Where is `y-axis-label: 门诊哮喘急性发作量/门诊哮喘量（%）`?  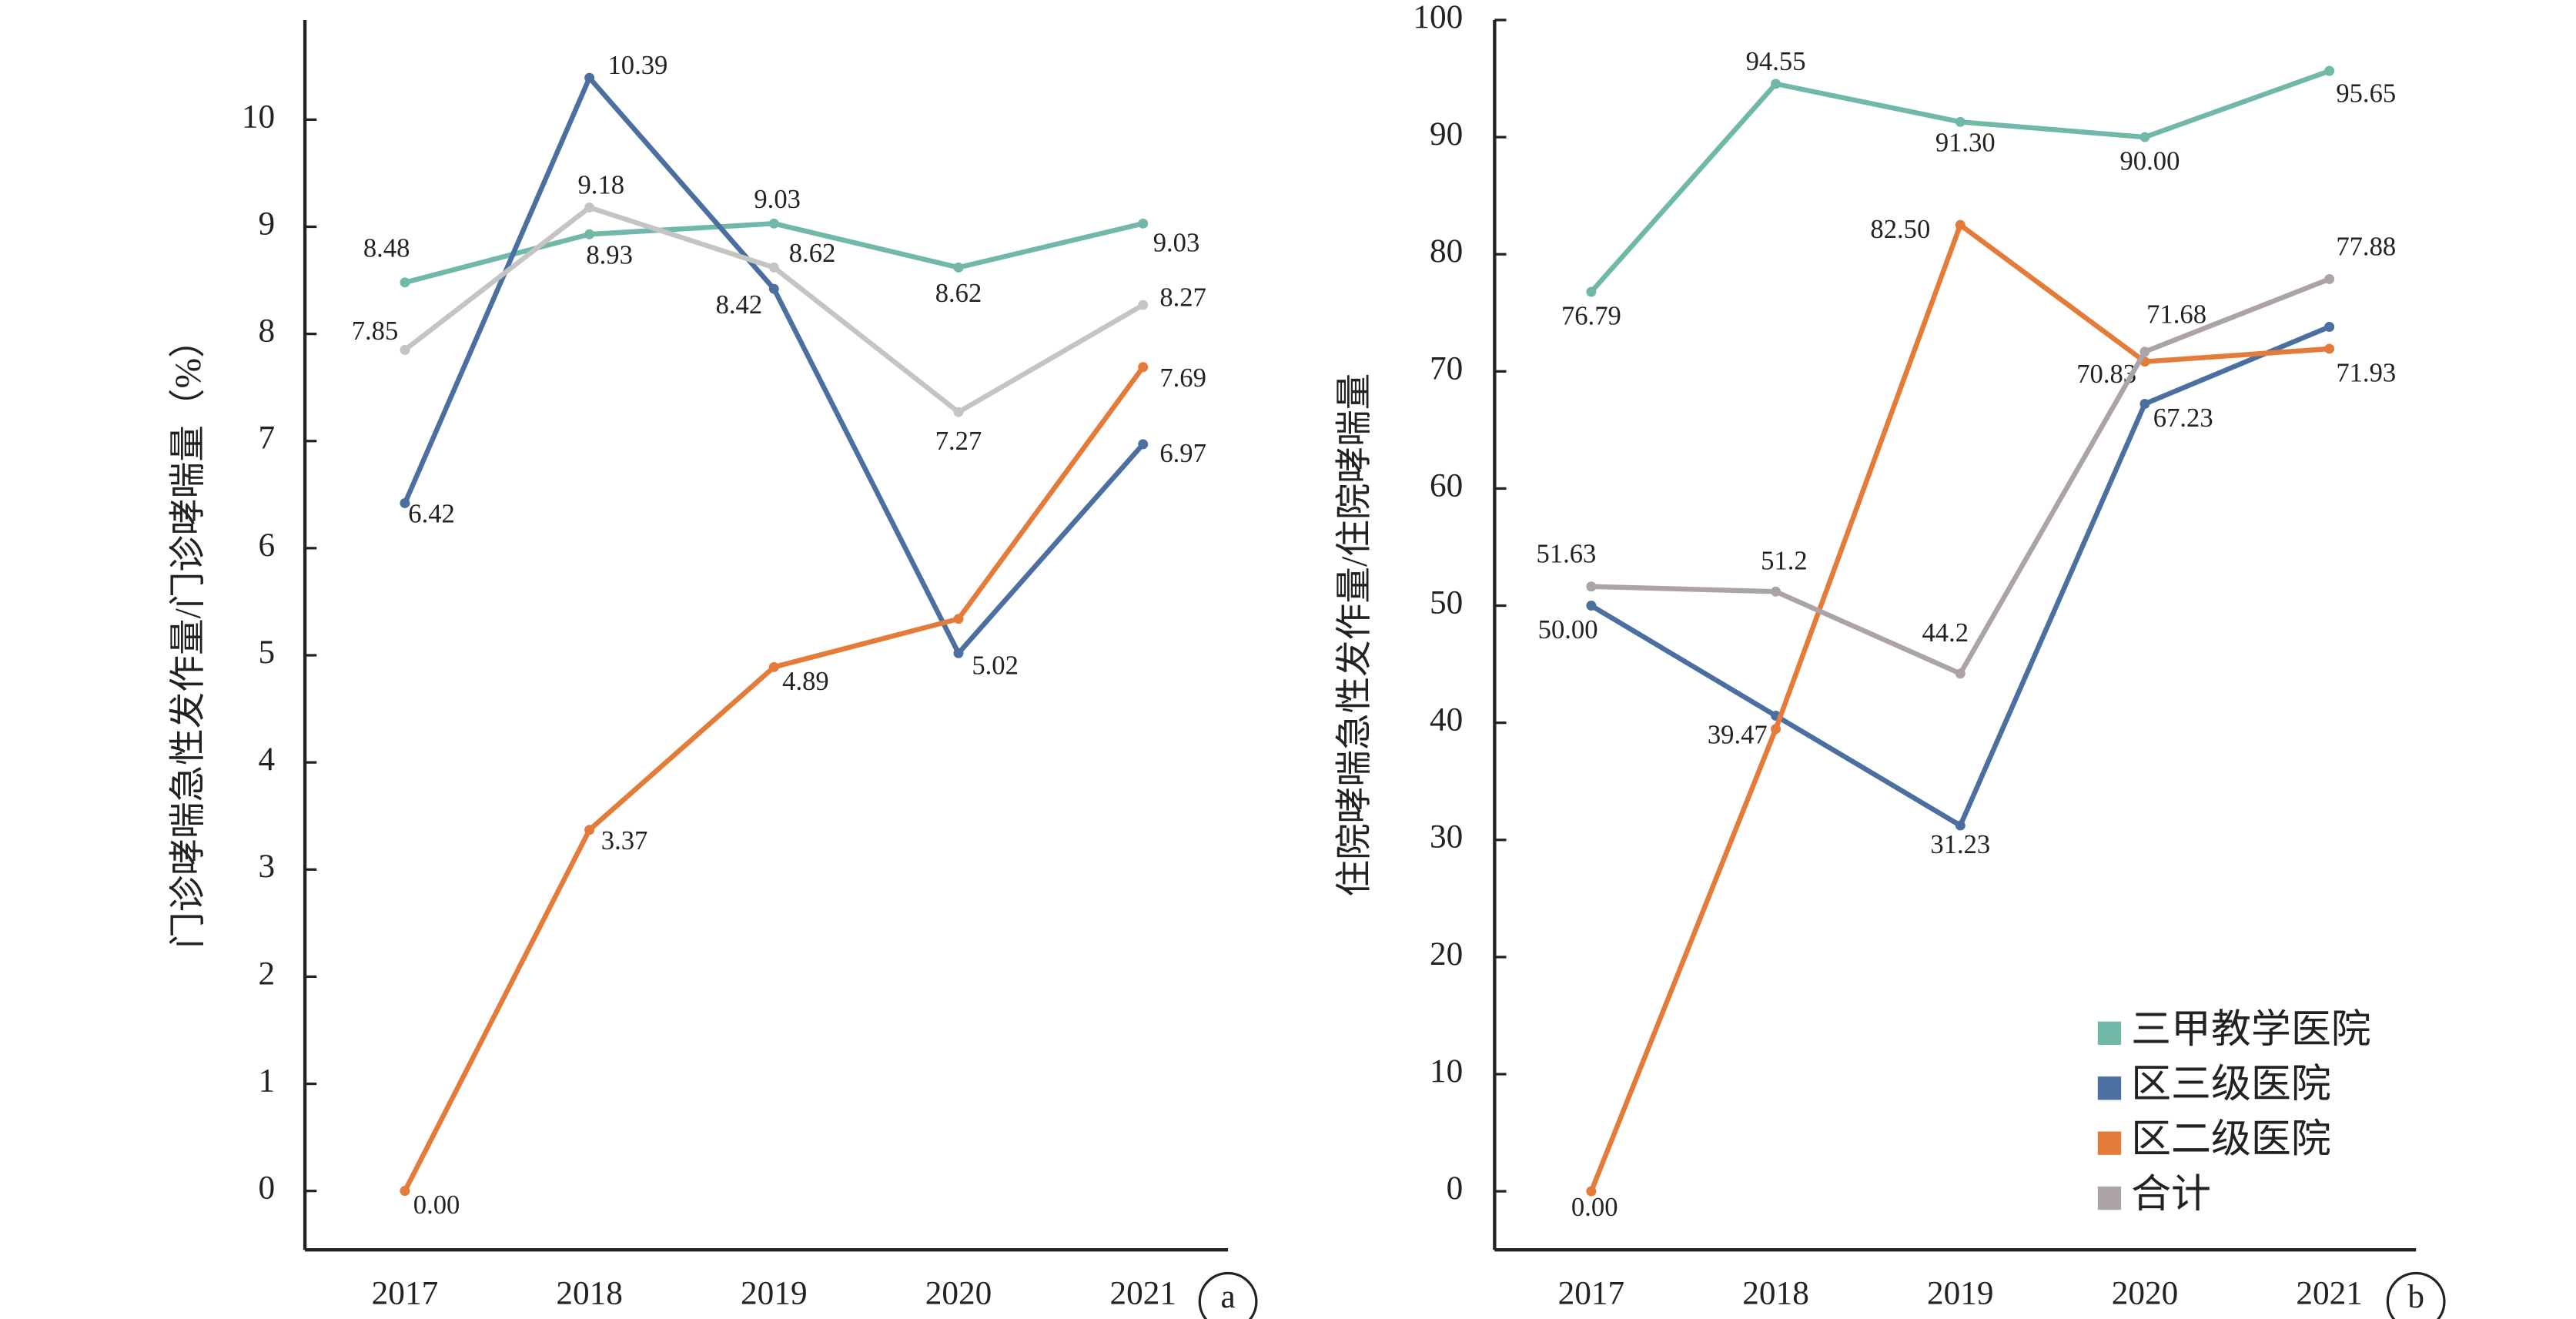 y-axis-label: 门诊哮喘急性发作量/门诊哮喘量（%） is located at coordinates (189, 635).